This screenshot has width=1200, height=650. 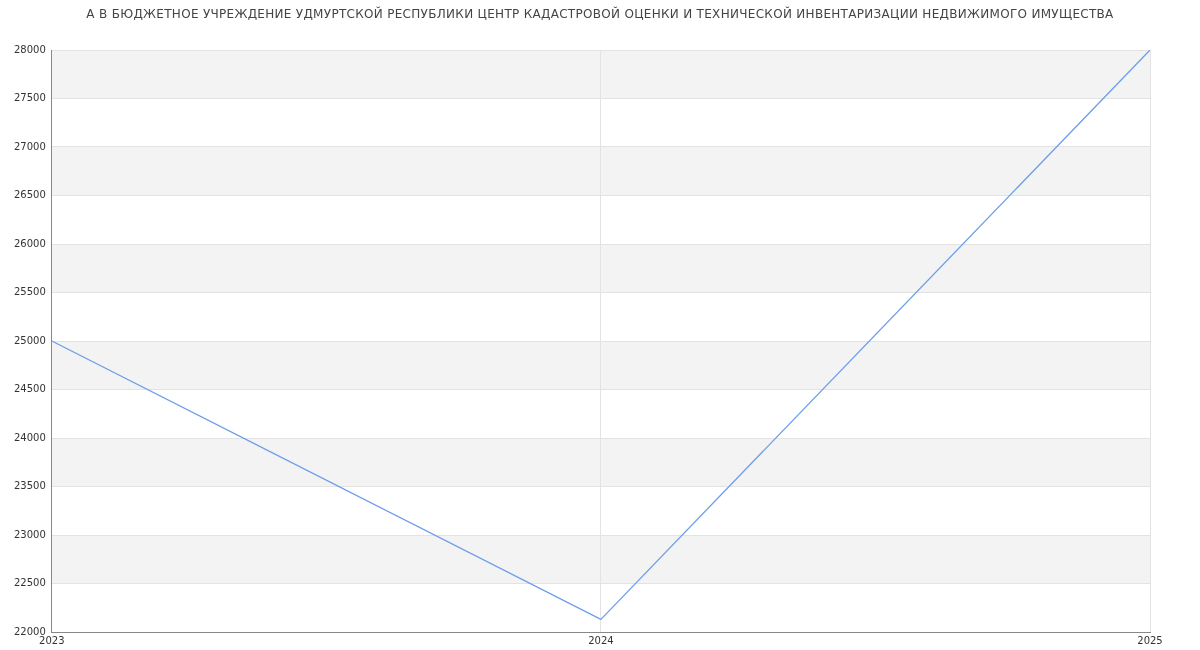 What do you see at coordinates (601, 640) in the screenshot?
I see `x-tick-label: 2024` at bounding box center [601, 640].